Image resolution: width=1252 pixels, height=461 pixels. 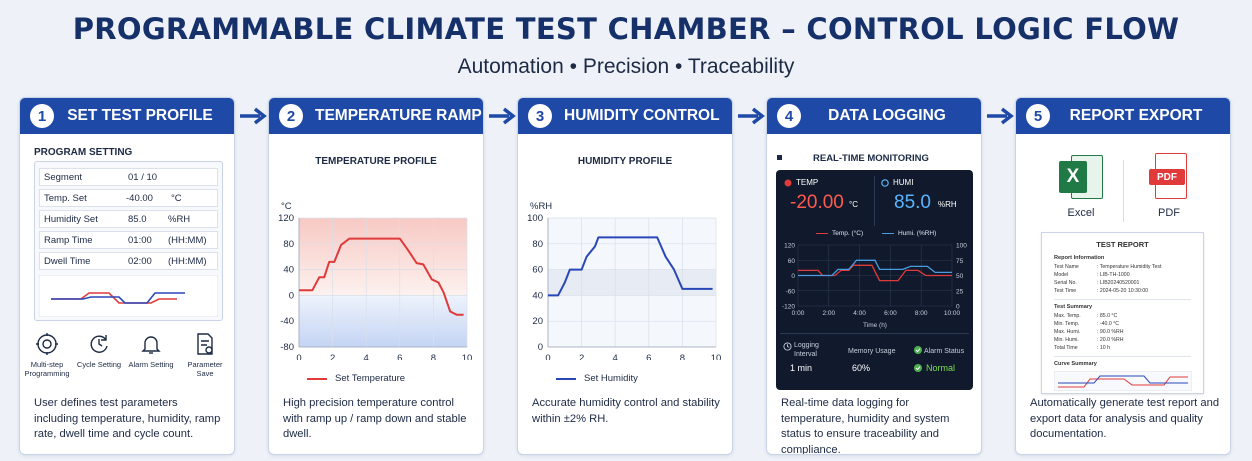 What do you see at coordinates (1067, 324) in the screenshot?
I see `report-key: Min. Temp.` at bounding box center [1067, 324].